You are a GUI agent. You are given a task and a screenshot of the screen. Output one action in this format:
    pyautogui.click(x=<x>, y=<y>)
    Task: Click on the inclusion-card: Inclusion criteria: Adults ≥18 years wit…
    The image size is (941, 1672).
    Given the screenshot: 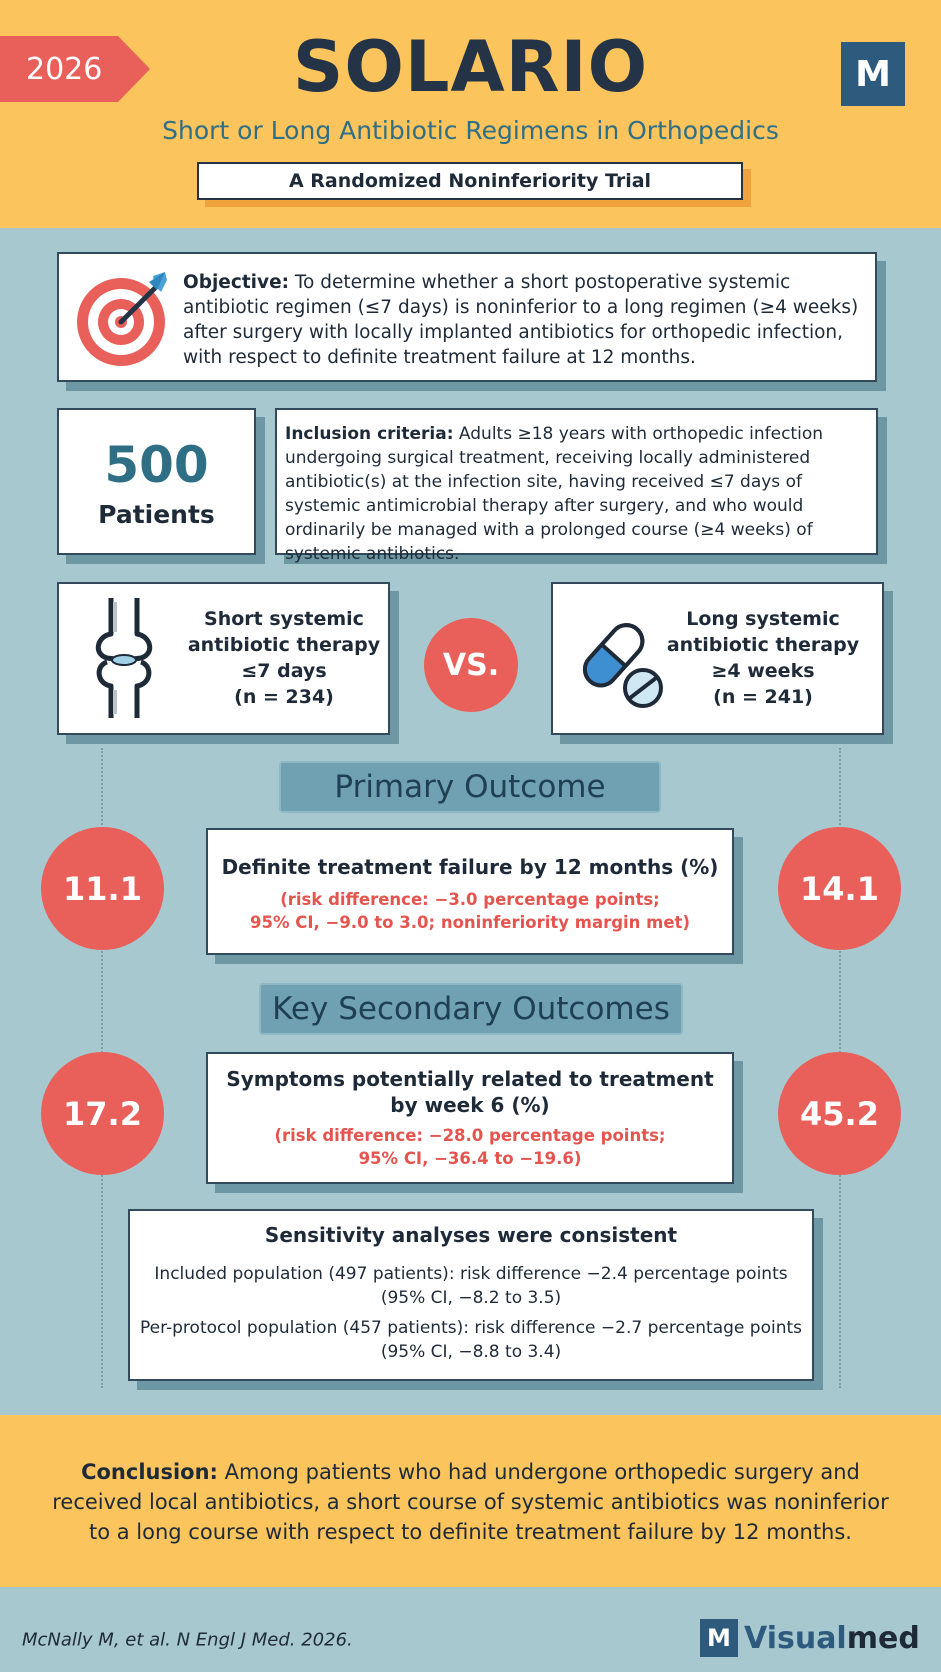 What is the action you would take?
    pyautogui.click(x=576, y=486)
    